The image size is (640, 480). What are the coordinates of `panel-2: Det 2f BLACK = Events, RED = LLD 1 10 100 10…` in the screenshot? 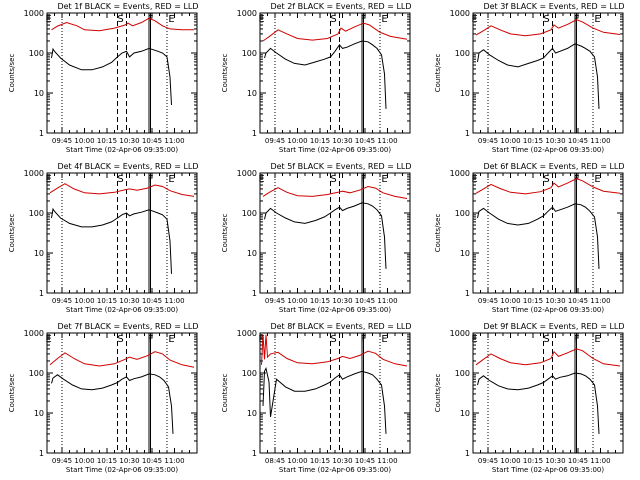 It's located at (316, 78).